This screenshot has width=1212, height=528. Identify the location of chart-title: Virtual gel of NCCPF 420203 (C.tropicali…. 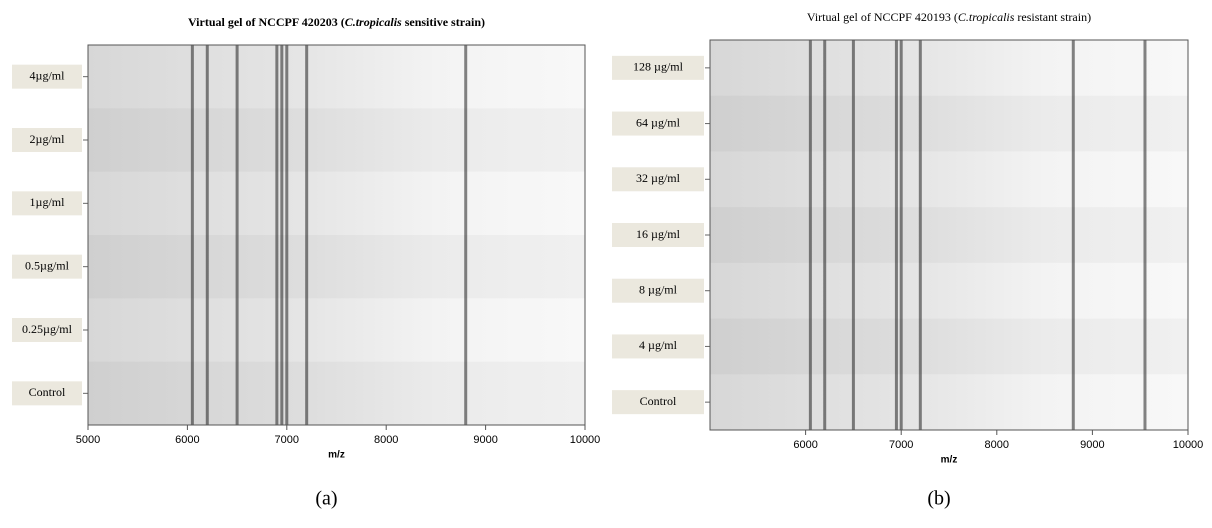
(336, 22).